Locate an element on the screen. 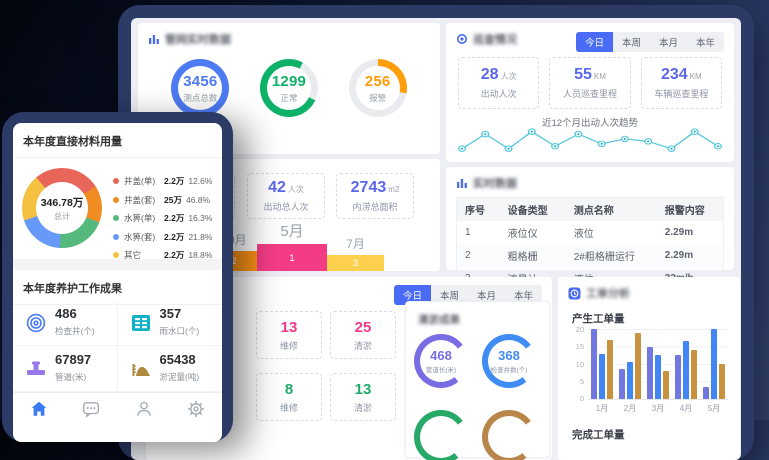 Image resolution: width=769 pixels, height=460 pixels. card-title-network: 管网实时数据 is located at coordinates (198, 40).